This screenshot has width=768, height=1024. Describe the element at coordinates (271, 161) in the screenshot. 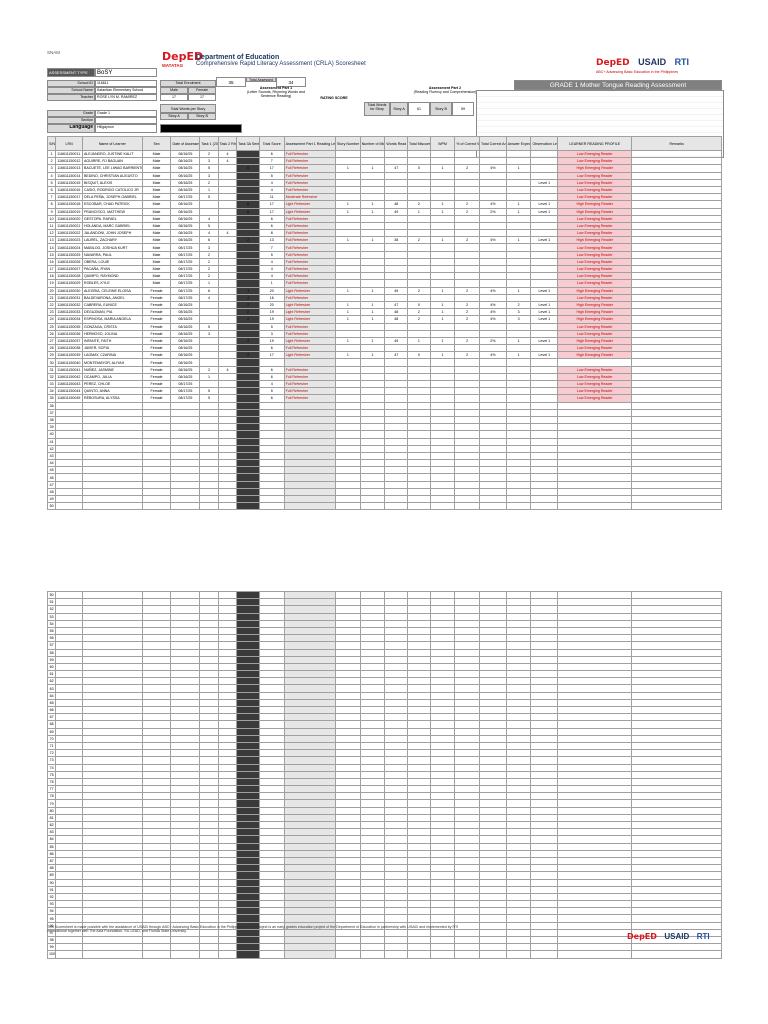

I see `cell-total: 7` at that location.